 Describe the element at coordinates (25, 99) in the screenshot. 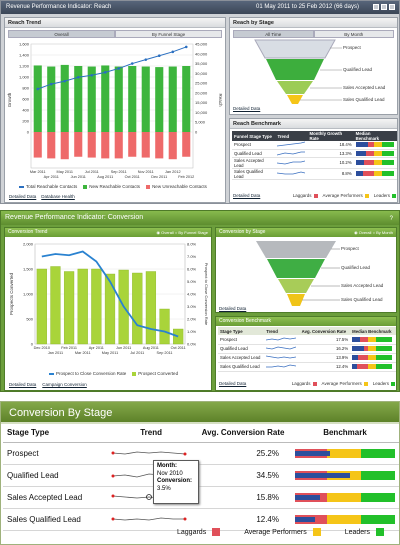

I see `y-tick-label: 600` at that location.